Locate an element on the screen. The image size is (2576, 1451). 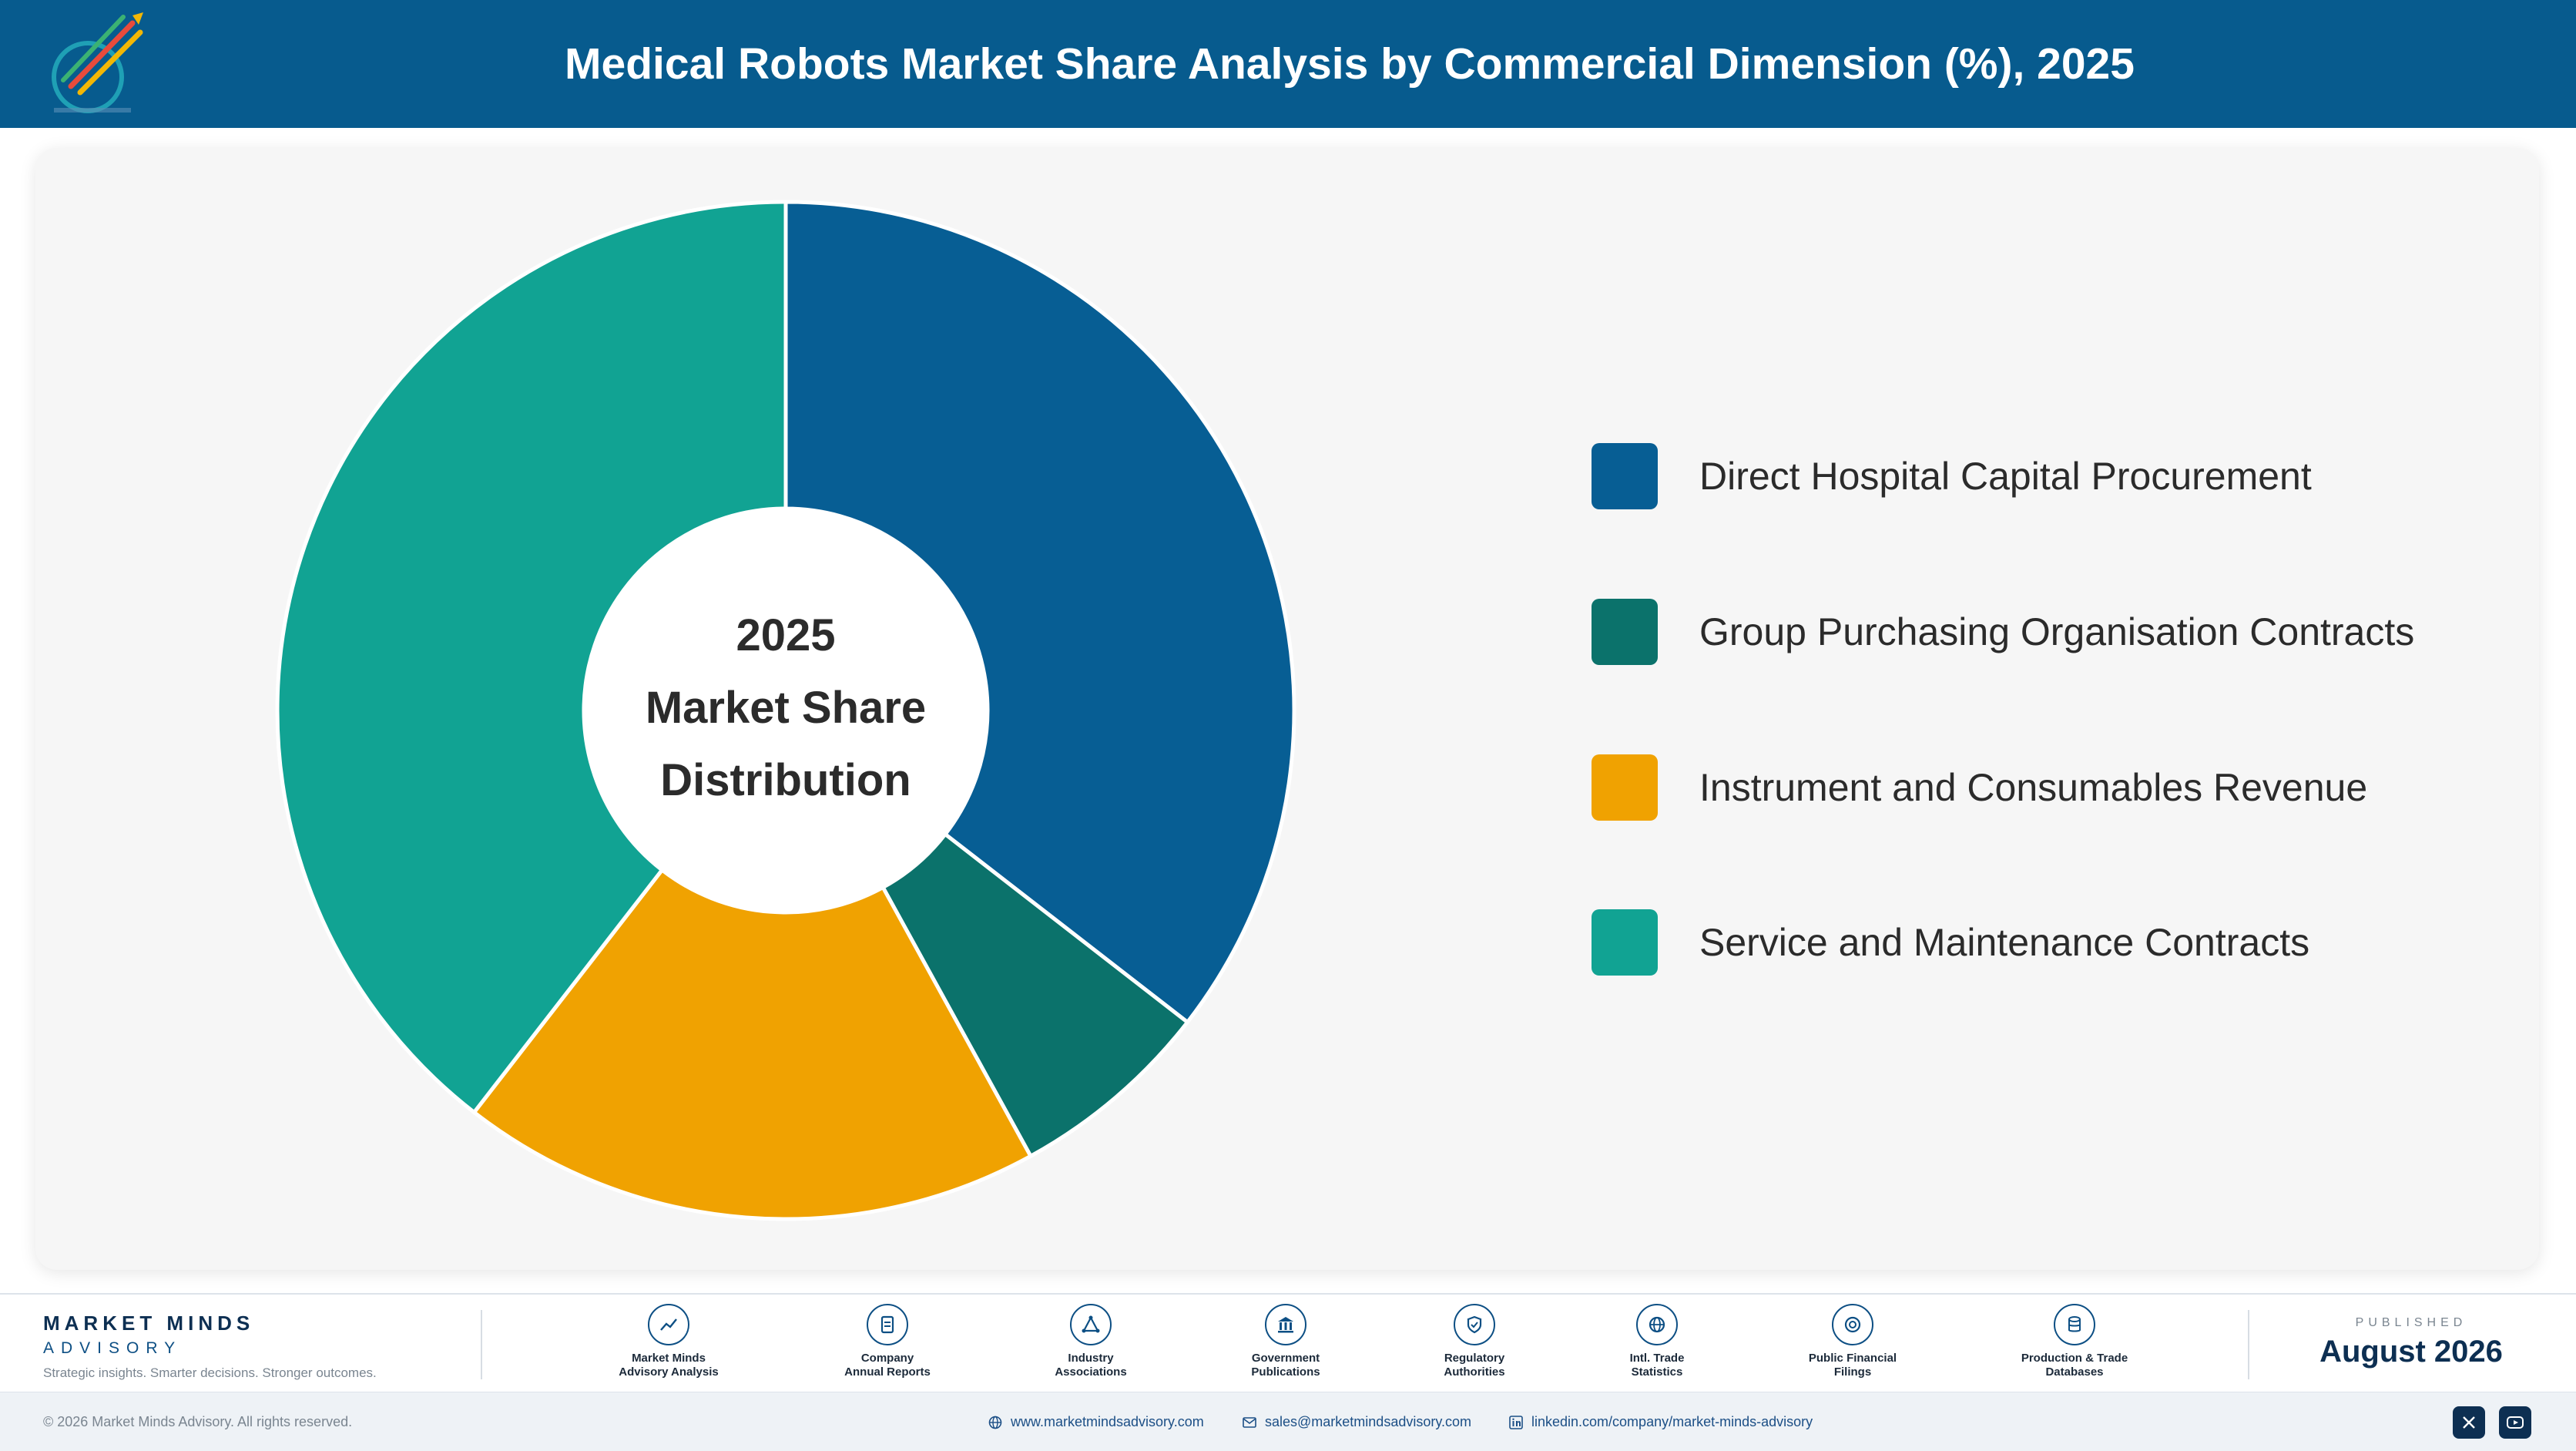
chart-line-icon is located at coordinates (668, 1324).